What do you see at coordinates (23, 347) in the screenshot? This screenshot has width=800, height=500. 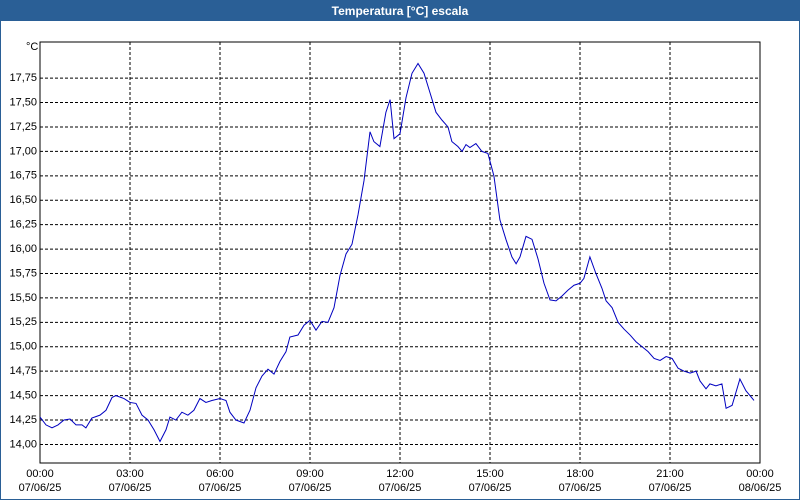 I see `y-tick-label: 15,00` at bounding box center [23, 347].